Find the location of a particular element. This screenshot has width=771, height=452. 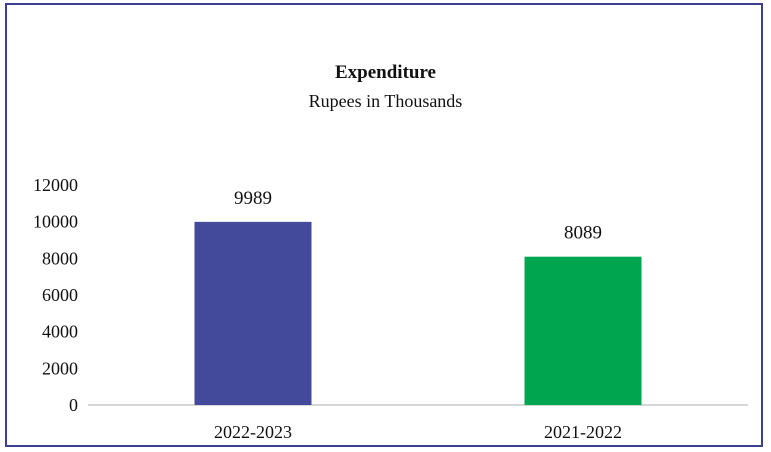

y-tick-label: 2000 is located at coordinates (60, 368).